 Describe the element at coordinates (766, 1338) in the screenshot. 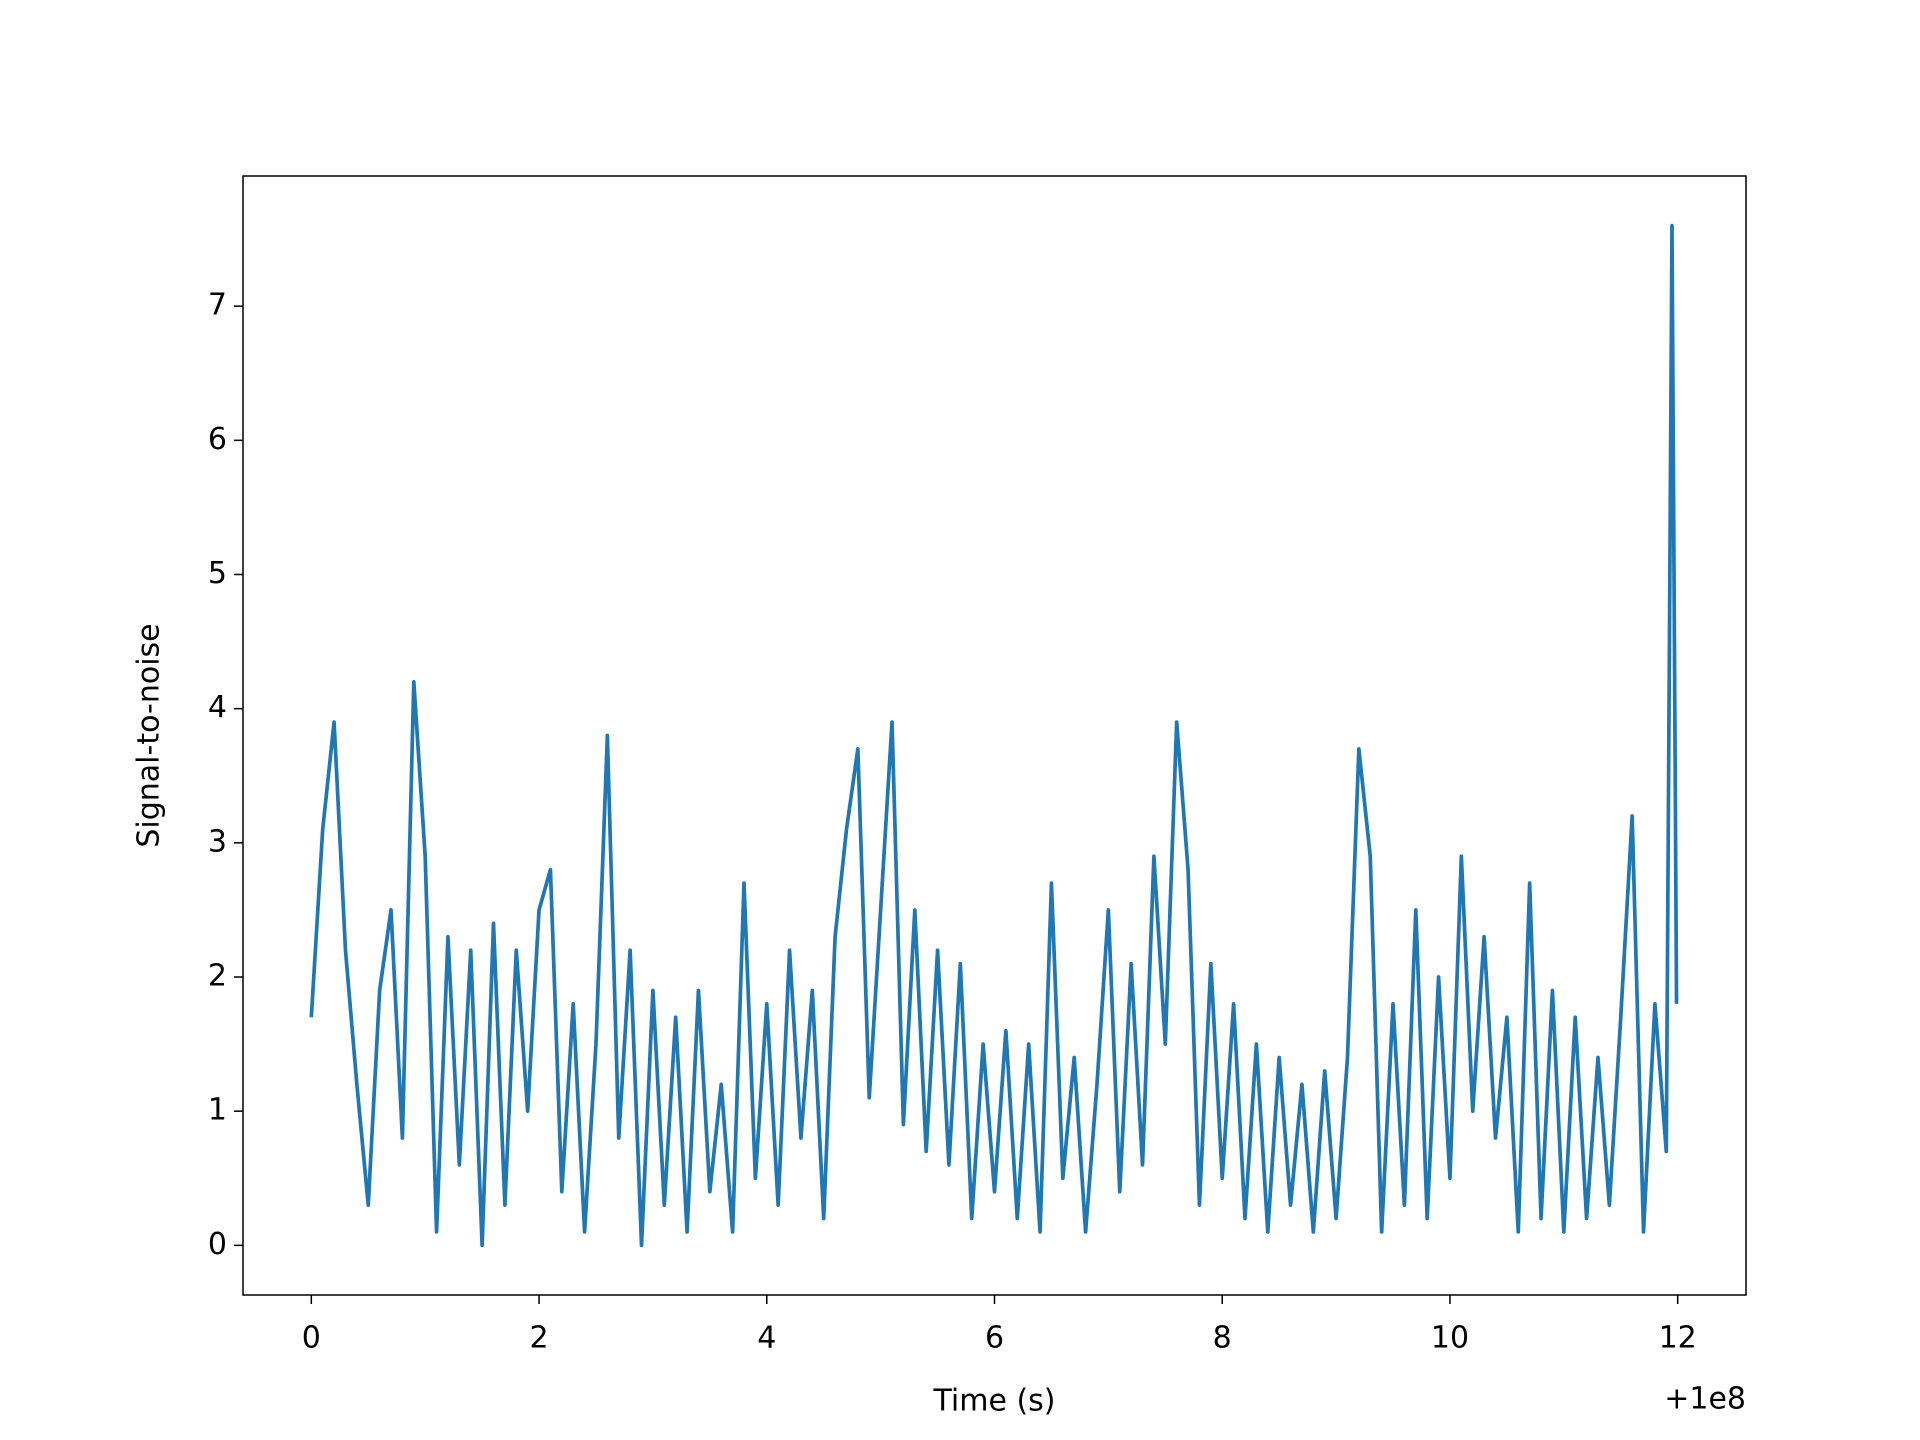

I see `x-tick-label: 4` at that location.